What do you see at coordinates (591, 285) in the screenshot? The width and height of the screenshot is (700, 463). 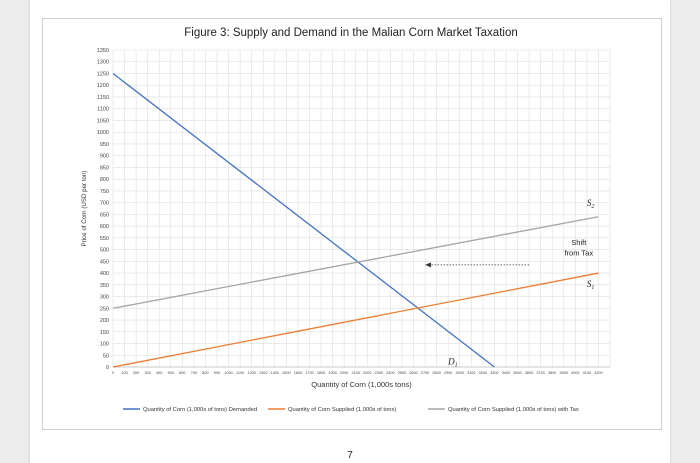 I see `curve-label-s1: S1` at bounding box center [591, 285].